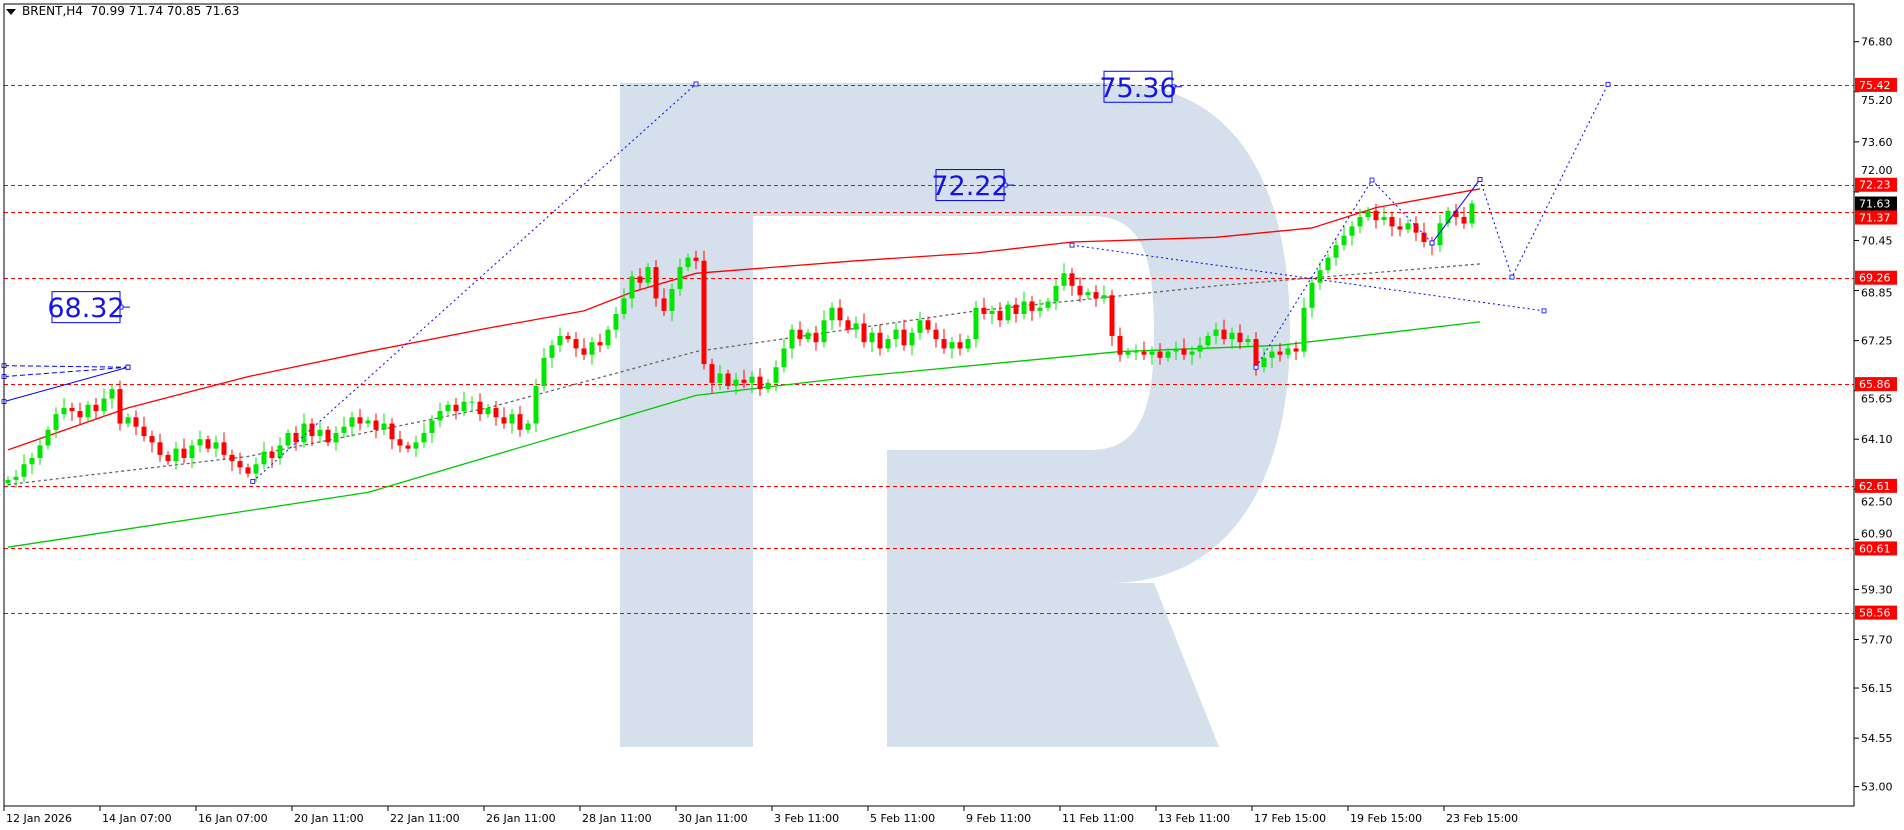  I want to click on x-tick-label: 14 Jan 07:00, so click(137, 818).